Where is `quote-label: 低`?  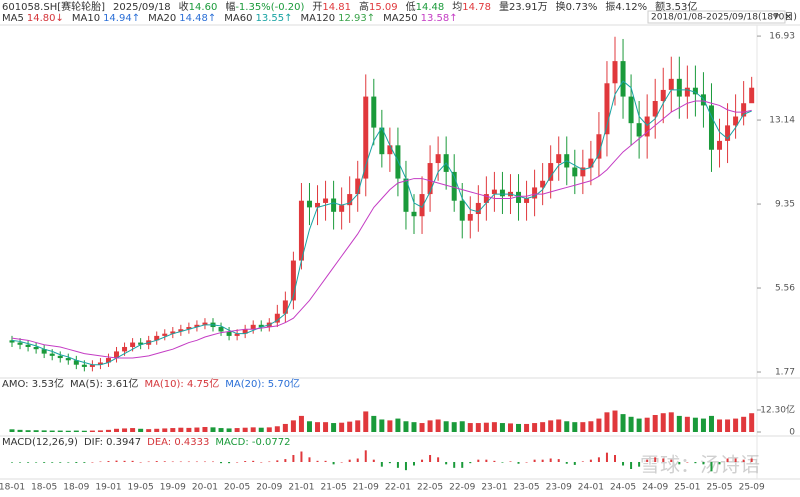
quote-label: 低 is located at coordinates (411, 6).